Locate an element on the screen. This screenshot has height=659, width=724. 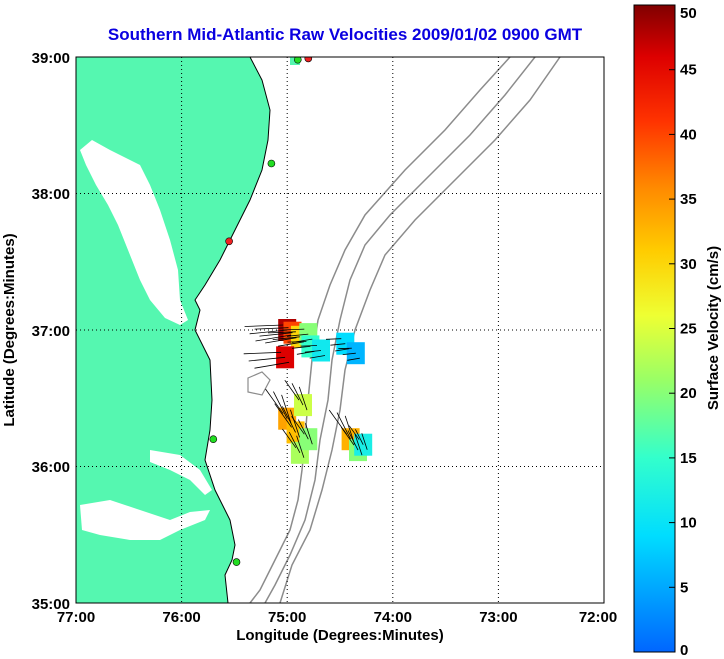
velocity-vectors is located at coordinates (305, 391).